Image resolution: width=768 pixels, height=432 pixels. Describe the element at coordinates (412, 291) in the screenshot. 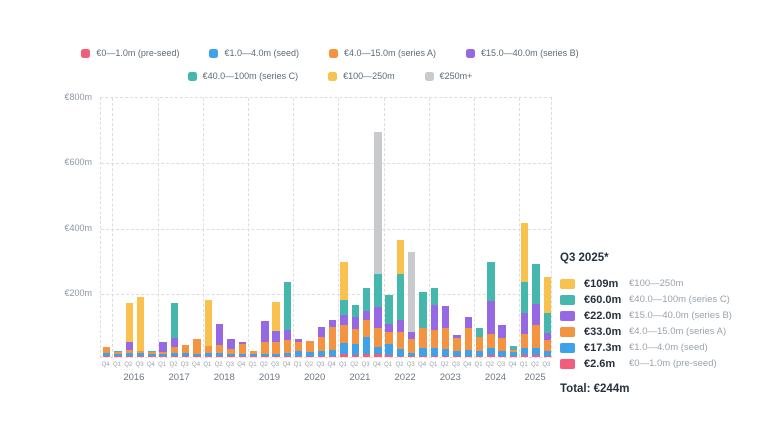

I see `bar-segment-m250_plus` at that location.